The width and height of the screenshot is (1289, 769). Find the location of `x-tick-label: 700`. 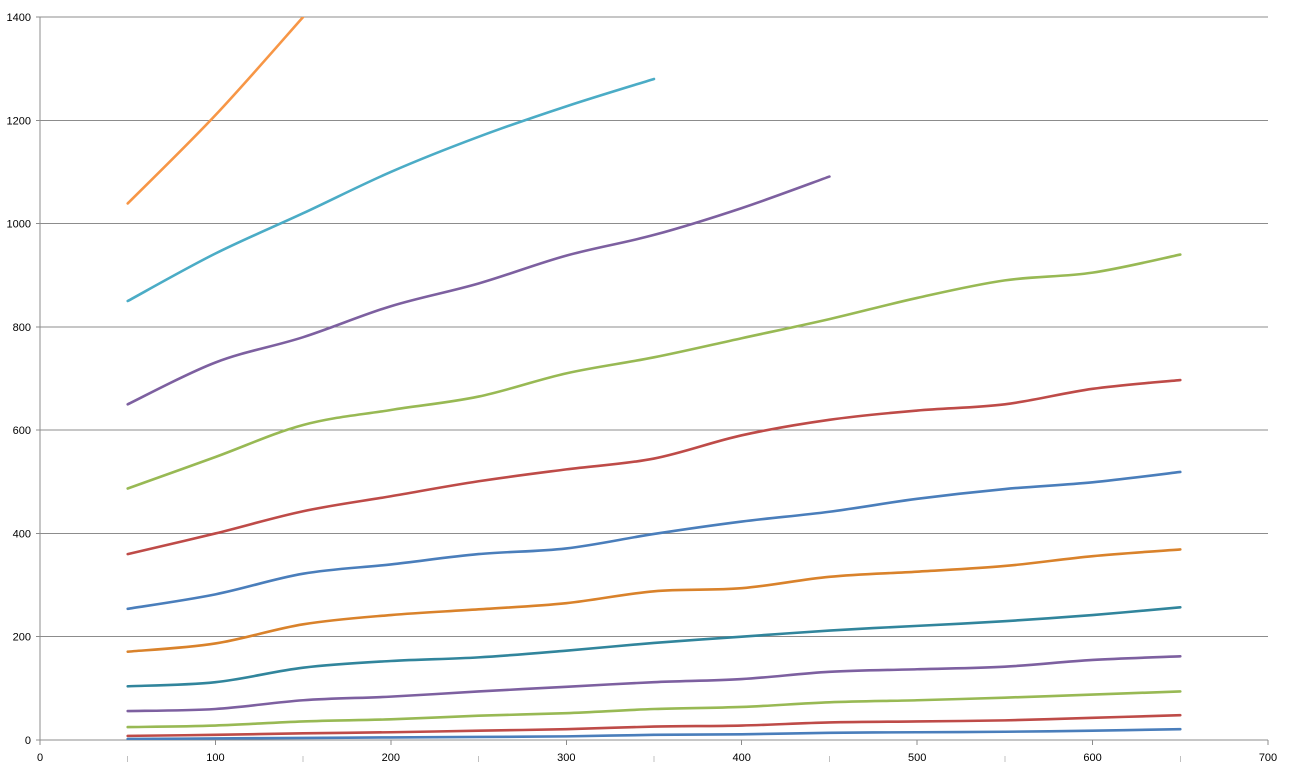

x-tick-label: 700 is located at coordinates (1268, 758).